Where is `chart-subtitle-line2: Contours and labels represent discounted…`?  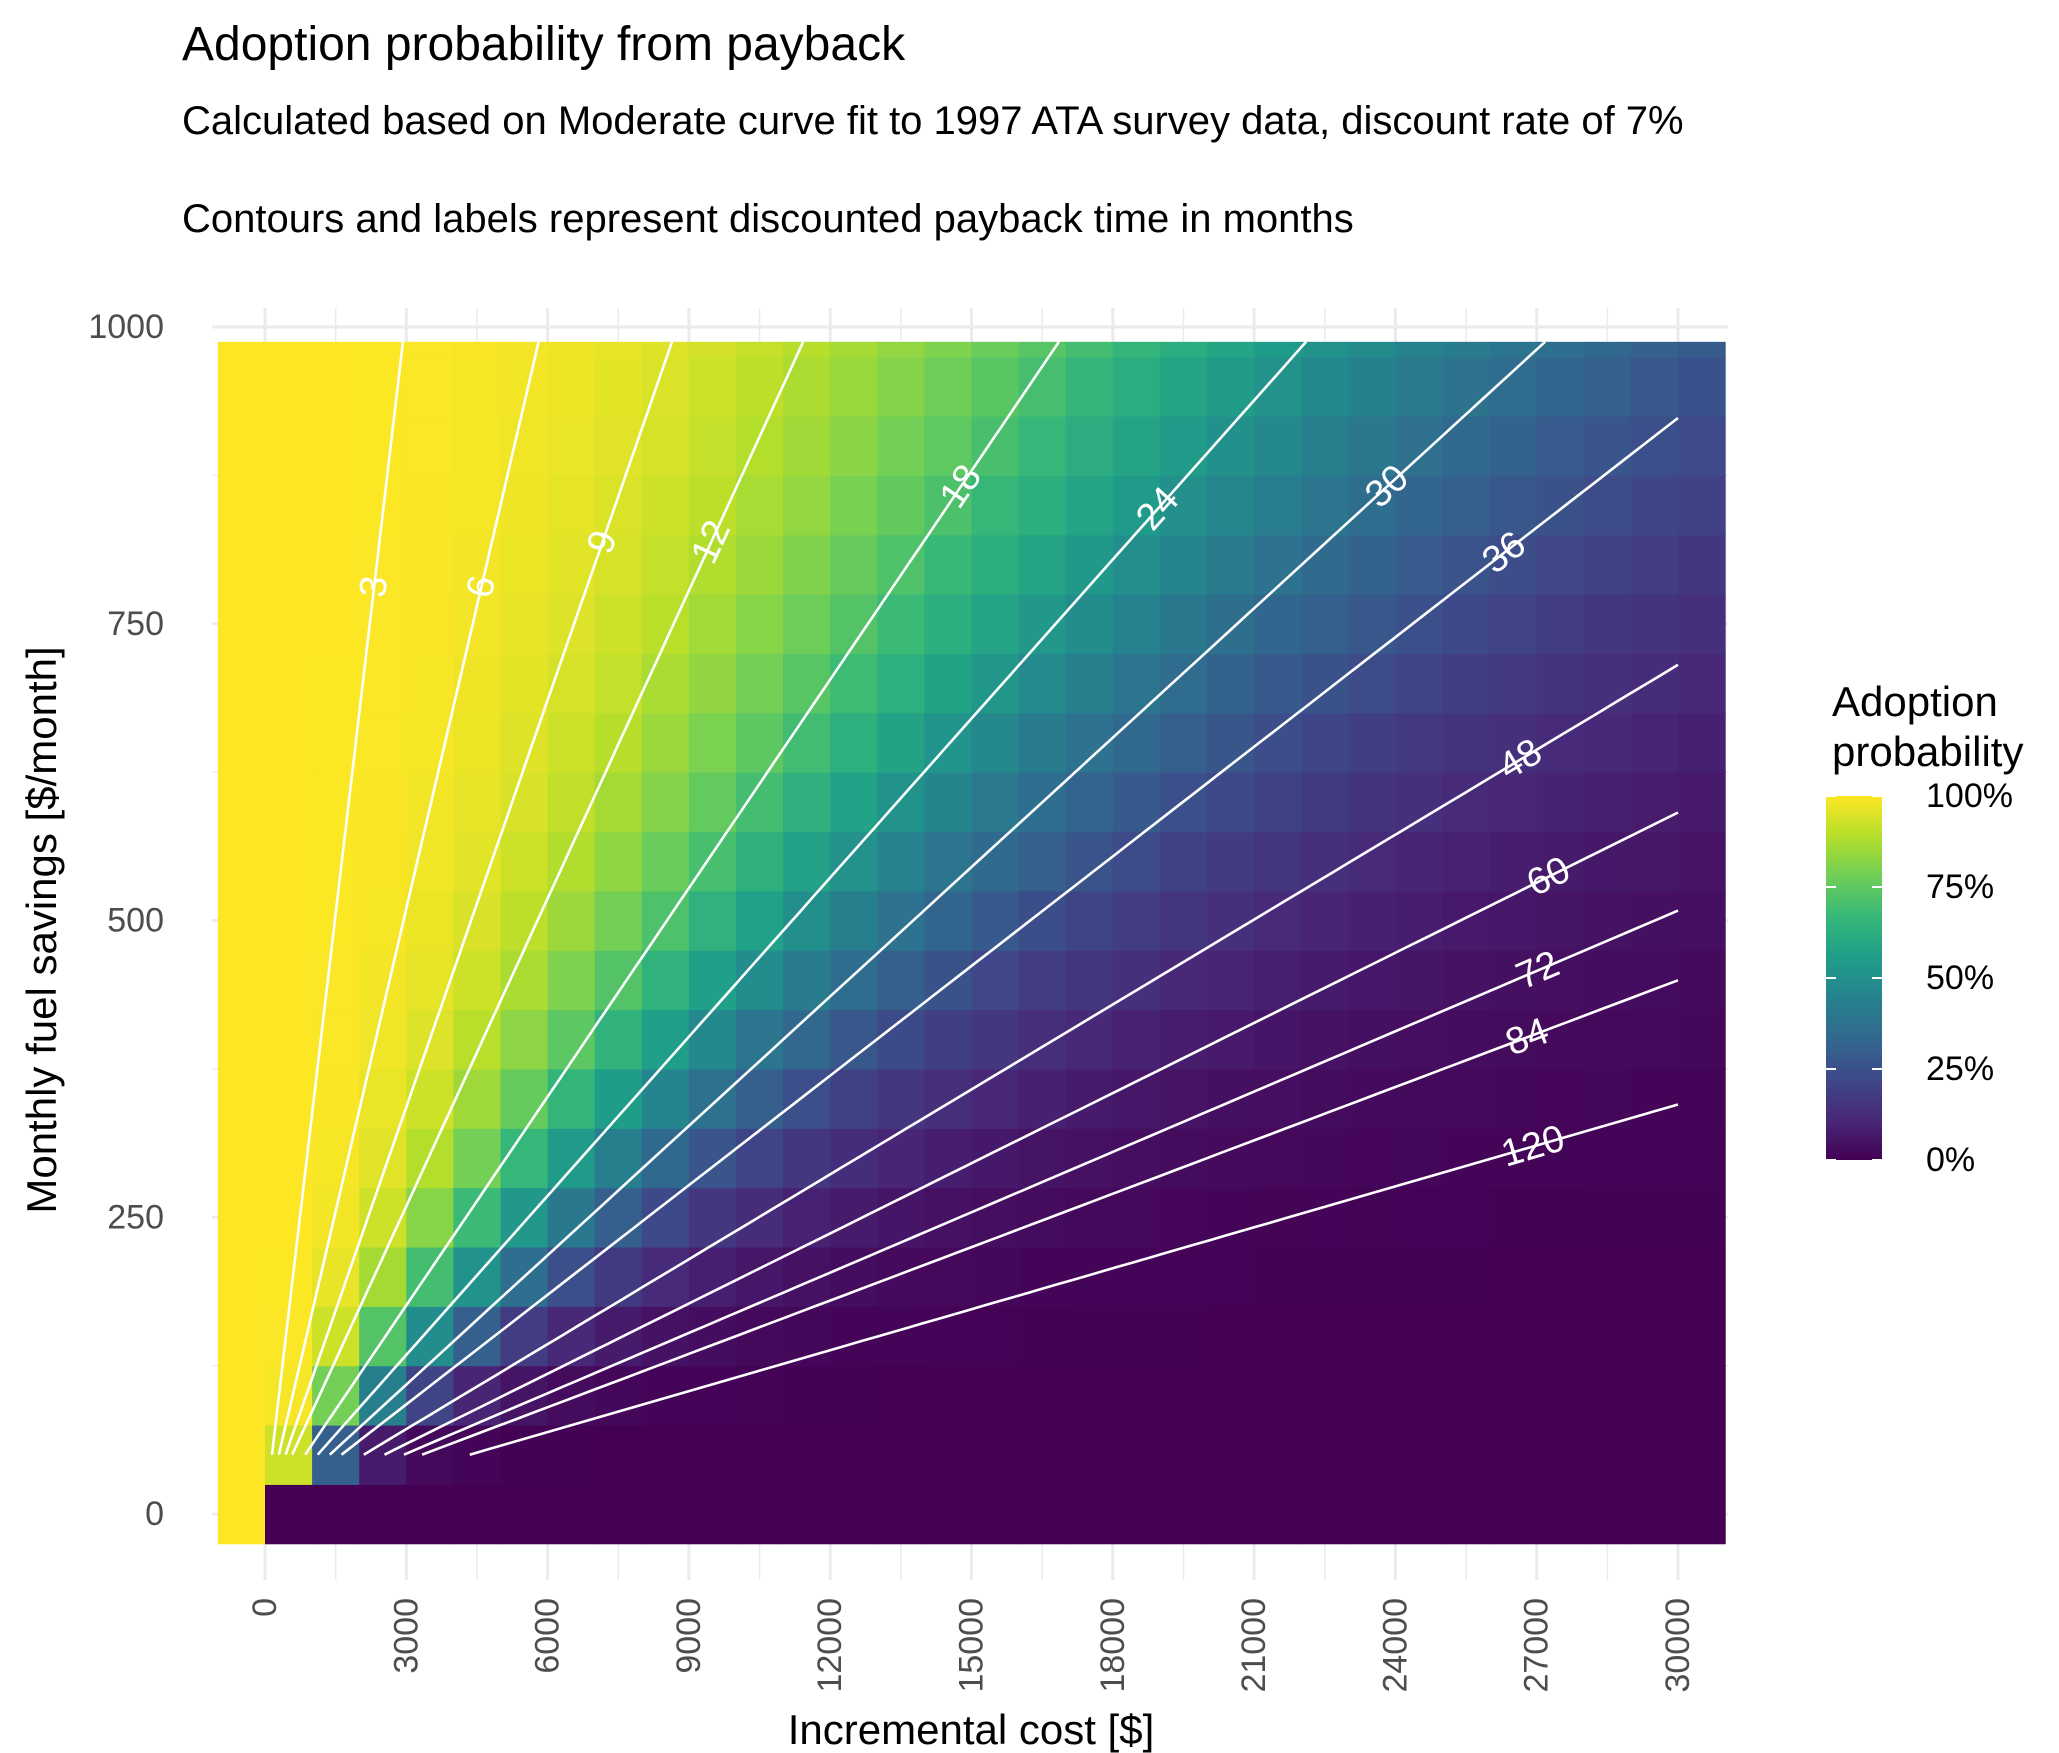
chart-subtitle-line2: Contours and labels represent discounted… is located at coordinates (768, 219).